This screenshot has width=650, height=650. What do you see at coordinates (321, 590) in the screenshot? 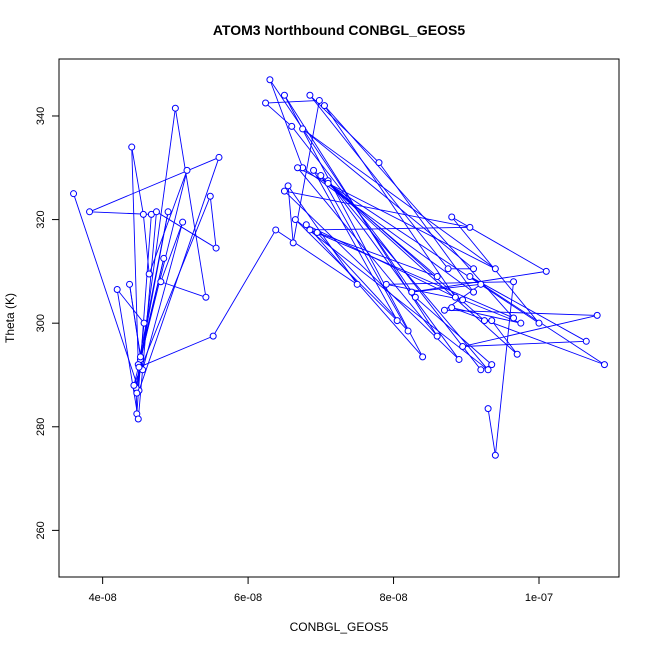
I see `x-axis: 4e-08 6e-08 8e-08 1e-07` at bounding box center [321, 590].